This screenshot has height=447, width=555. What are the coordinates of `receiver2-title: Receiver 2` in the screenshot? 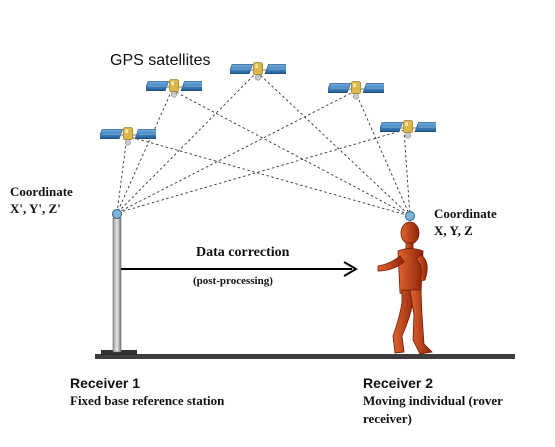 It's located at (398, 383).